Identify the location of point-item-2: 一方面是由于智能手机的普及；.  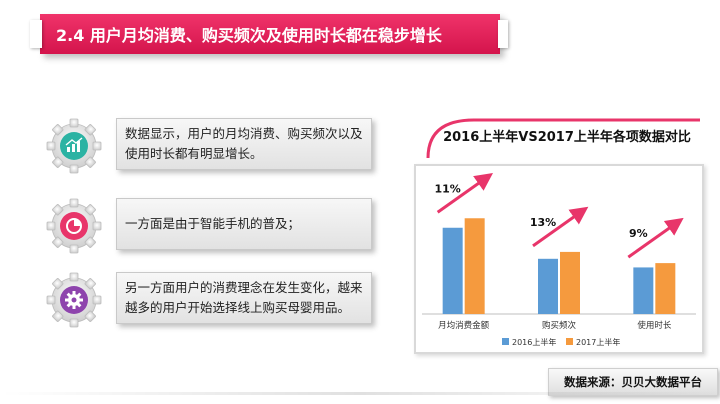
(211, 227).